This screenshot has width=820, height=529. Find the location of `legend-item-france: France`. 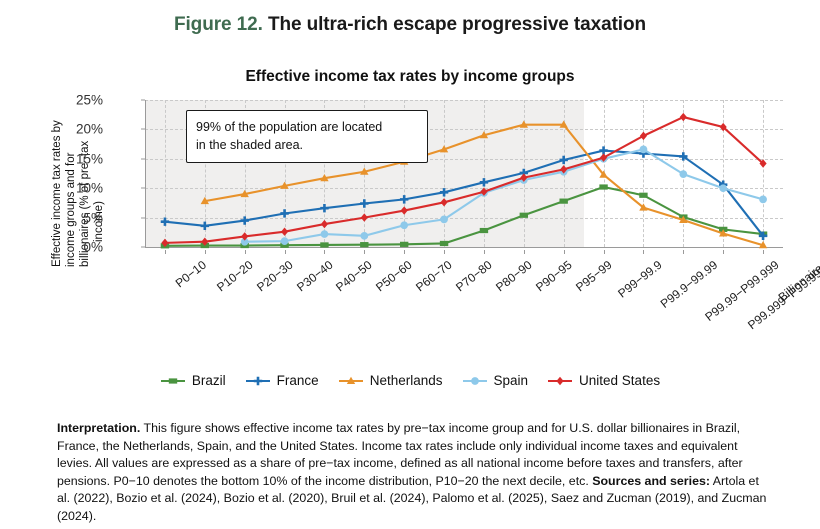

legend-item-france: France is located at coordinates (282, 380).